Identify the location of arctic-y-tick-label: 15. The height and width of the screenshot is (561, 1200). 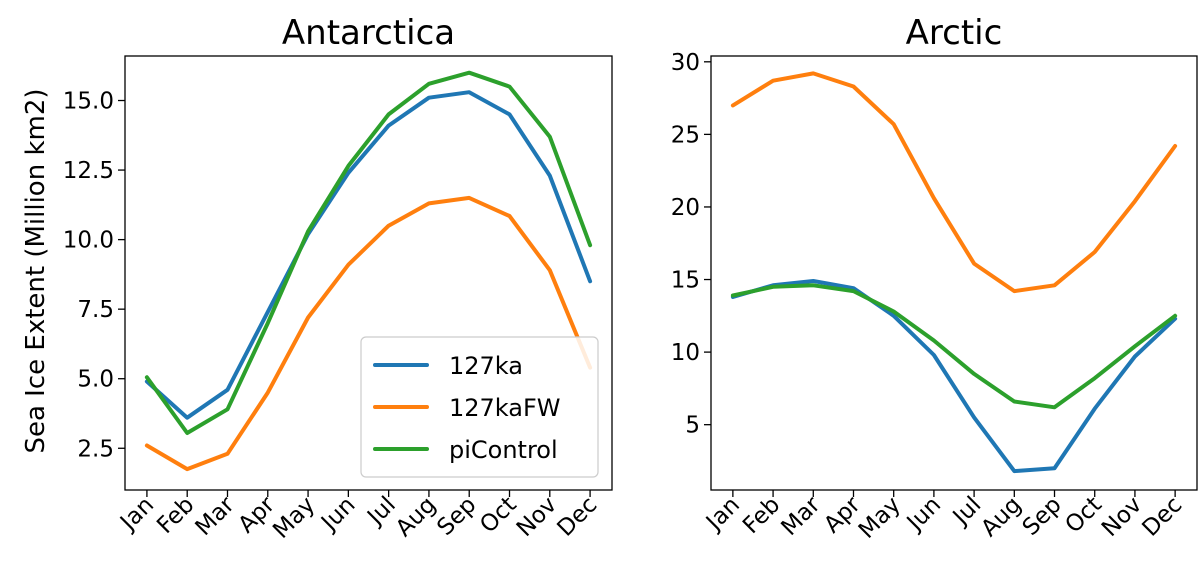
(685, 281).